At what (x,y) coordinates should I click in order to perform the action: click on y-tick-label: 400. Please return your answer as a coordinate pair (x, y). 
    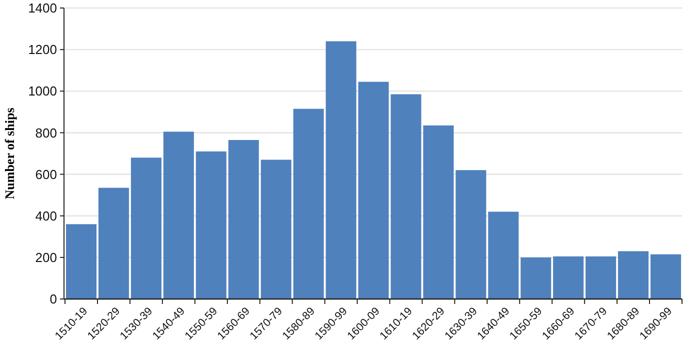
    Looking at the image, I should click on (46, 216).